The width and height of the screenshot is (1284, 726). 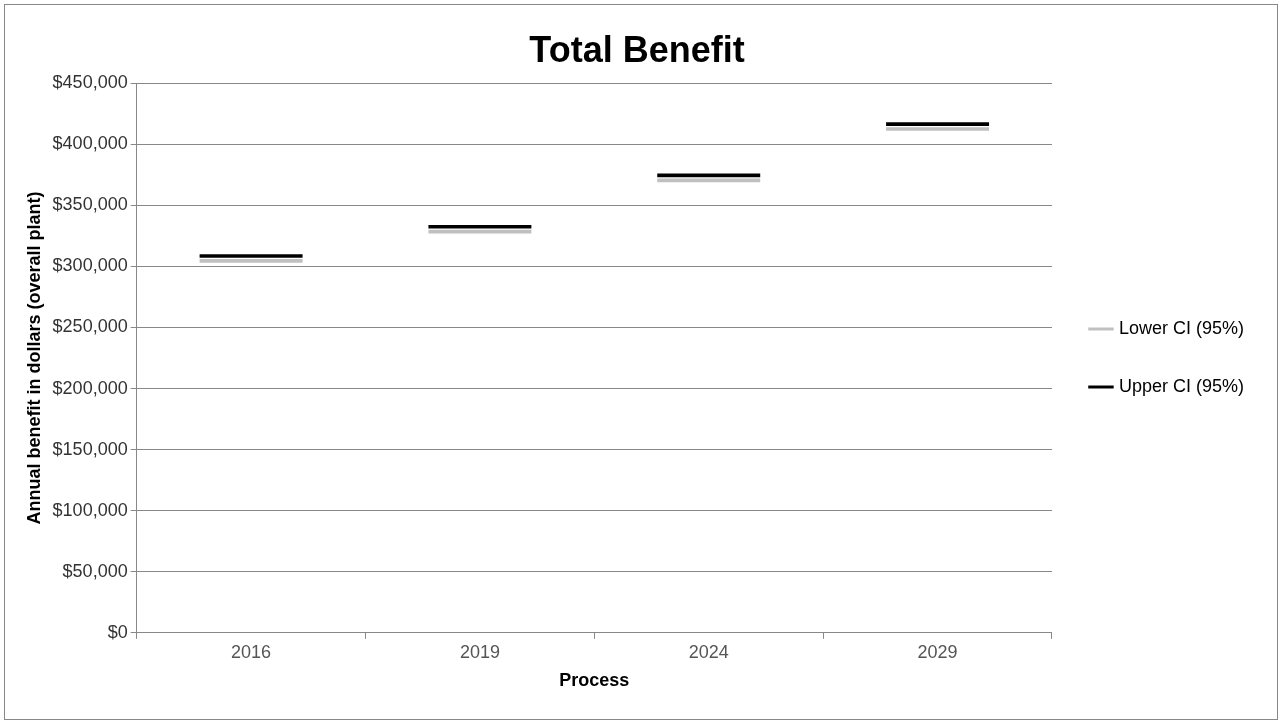 I want to click on x-tick-label: 2024, so click(x=708, y=651).